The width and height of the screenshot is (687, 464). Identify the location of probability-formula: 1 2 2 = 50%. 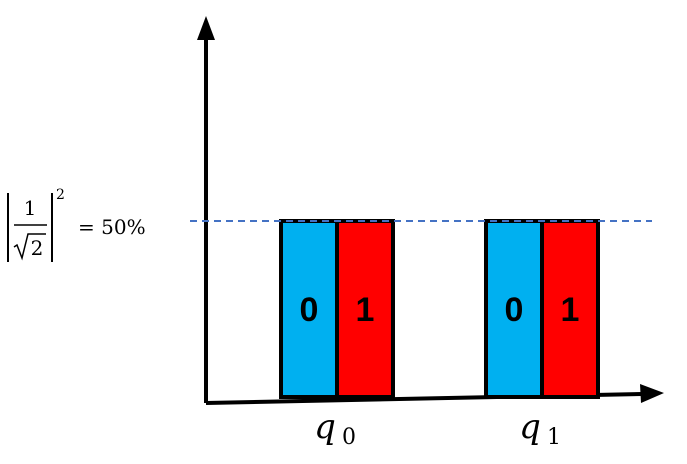
(76, 224).